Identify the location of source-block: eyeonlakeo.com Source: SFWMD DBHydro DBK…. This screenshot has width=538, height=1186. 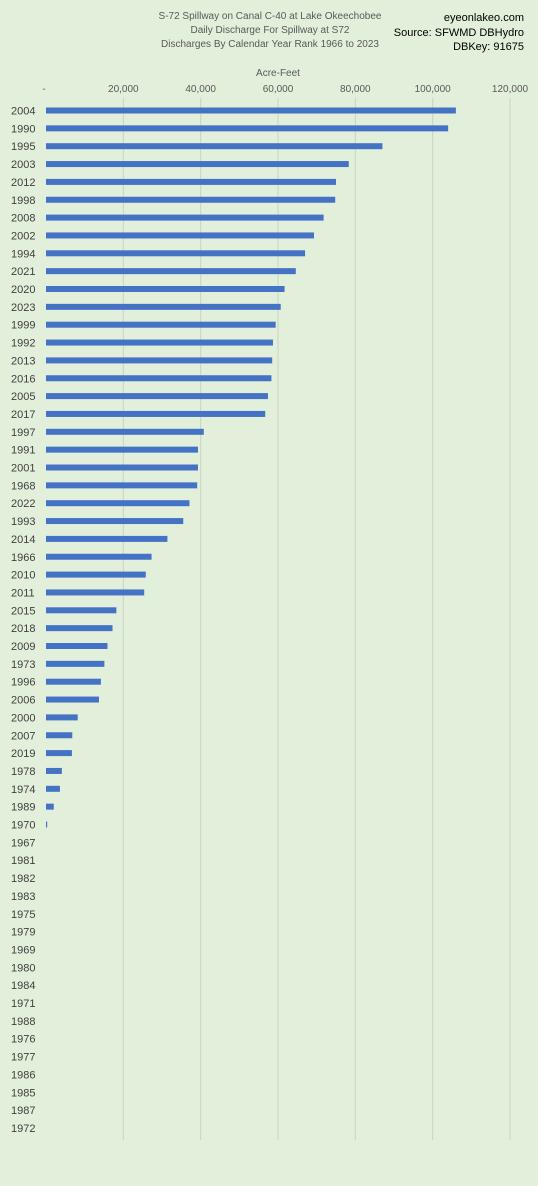
(459, 33).